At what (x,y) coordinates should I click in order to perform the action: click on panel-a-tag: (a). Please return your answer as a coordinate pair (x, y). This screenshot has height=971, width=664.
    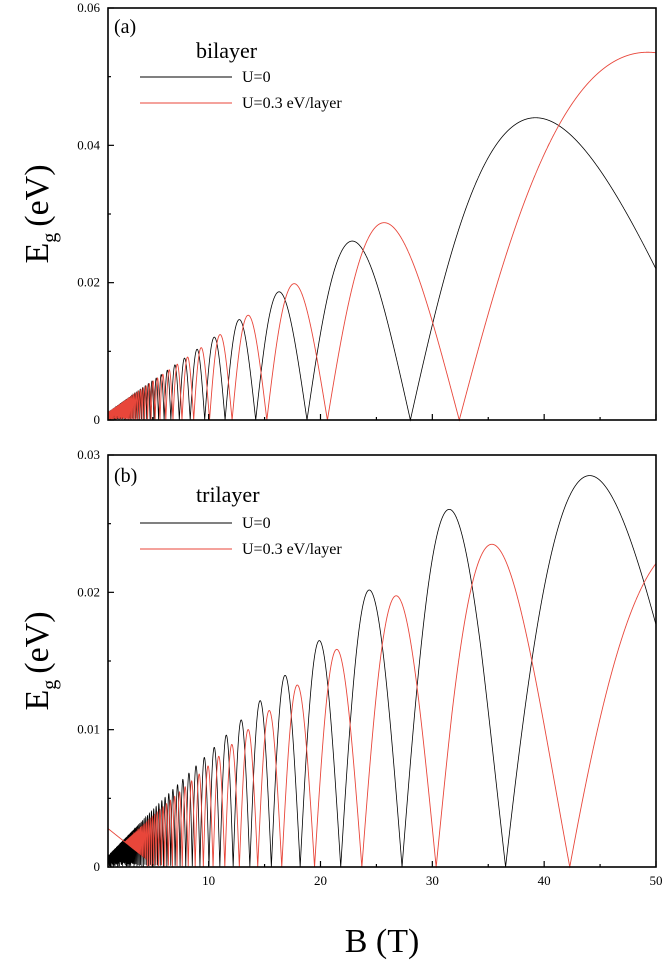
    Looking at the image, I should click on (125, 27).